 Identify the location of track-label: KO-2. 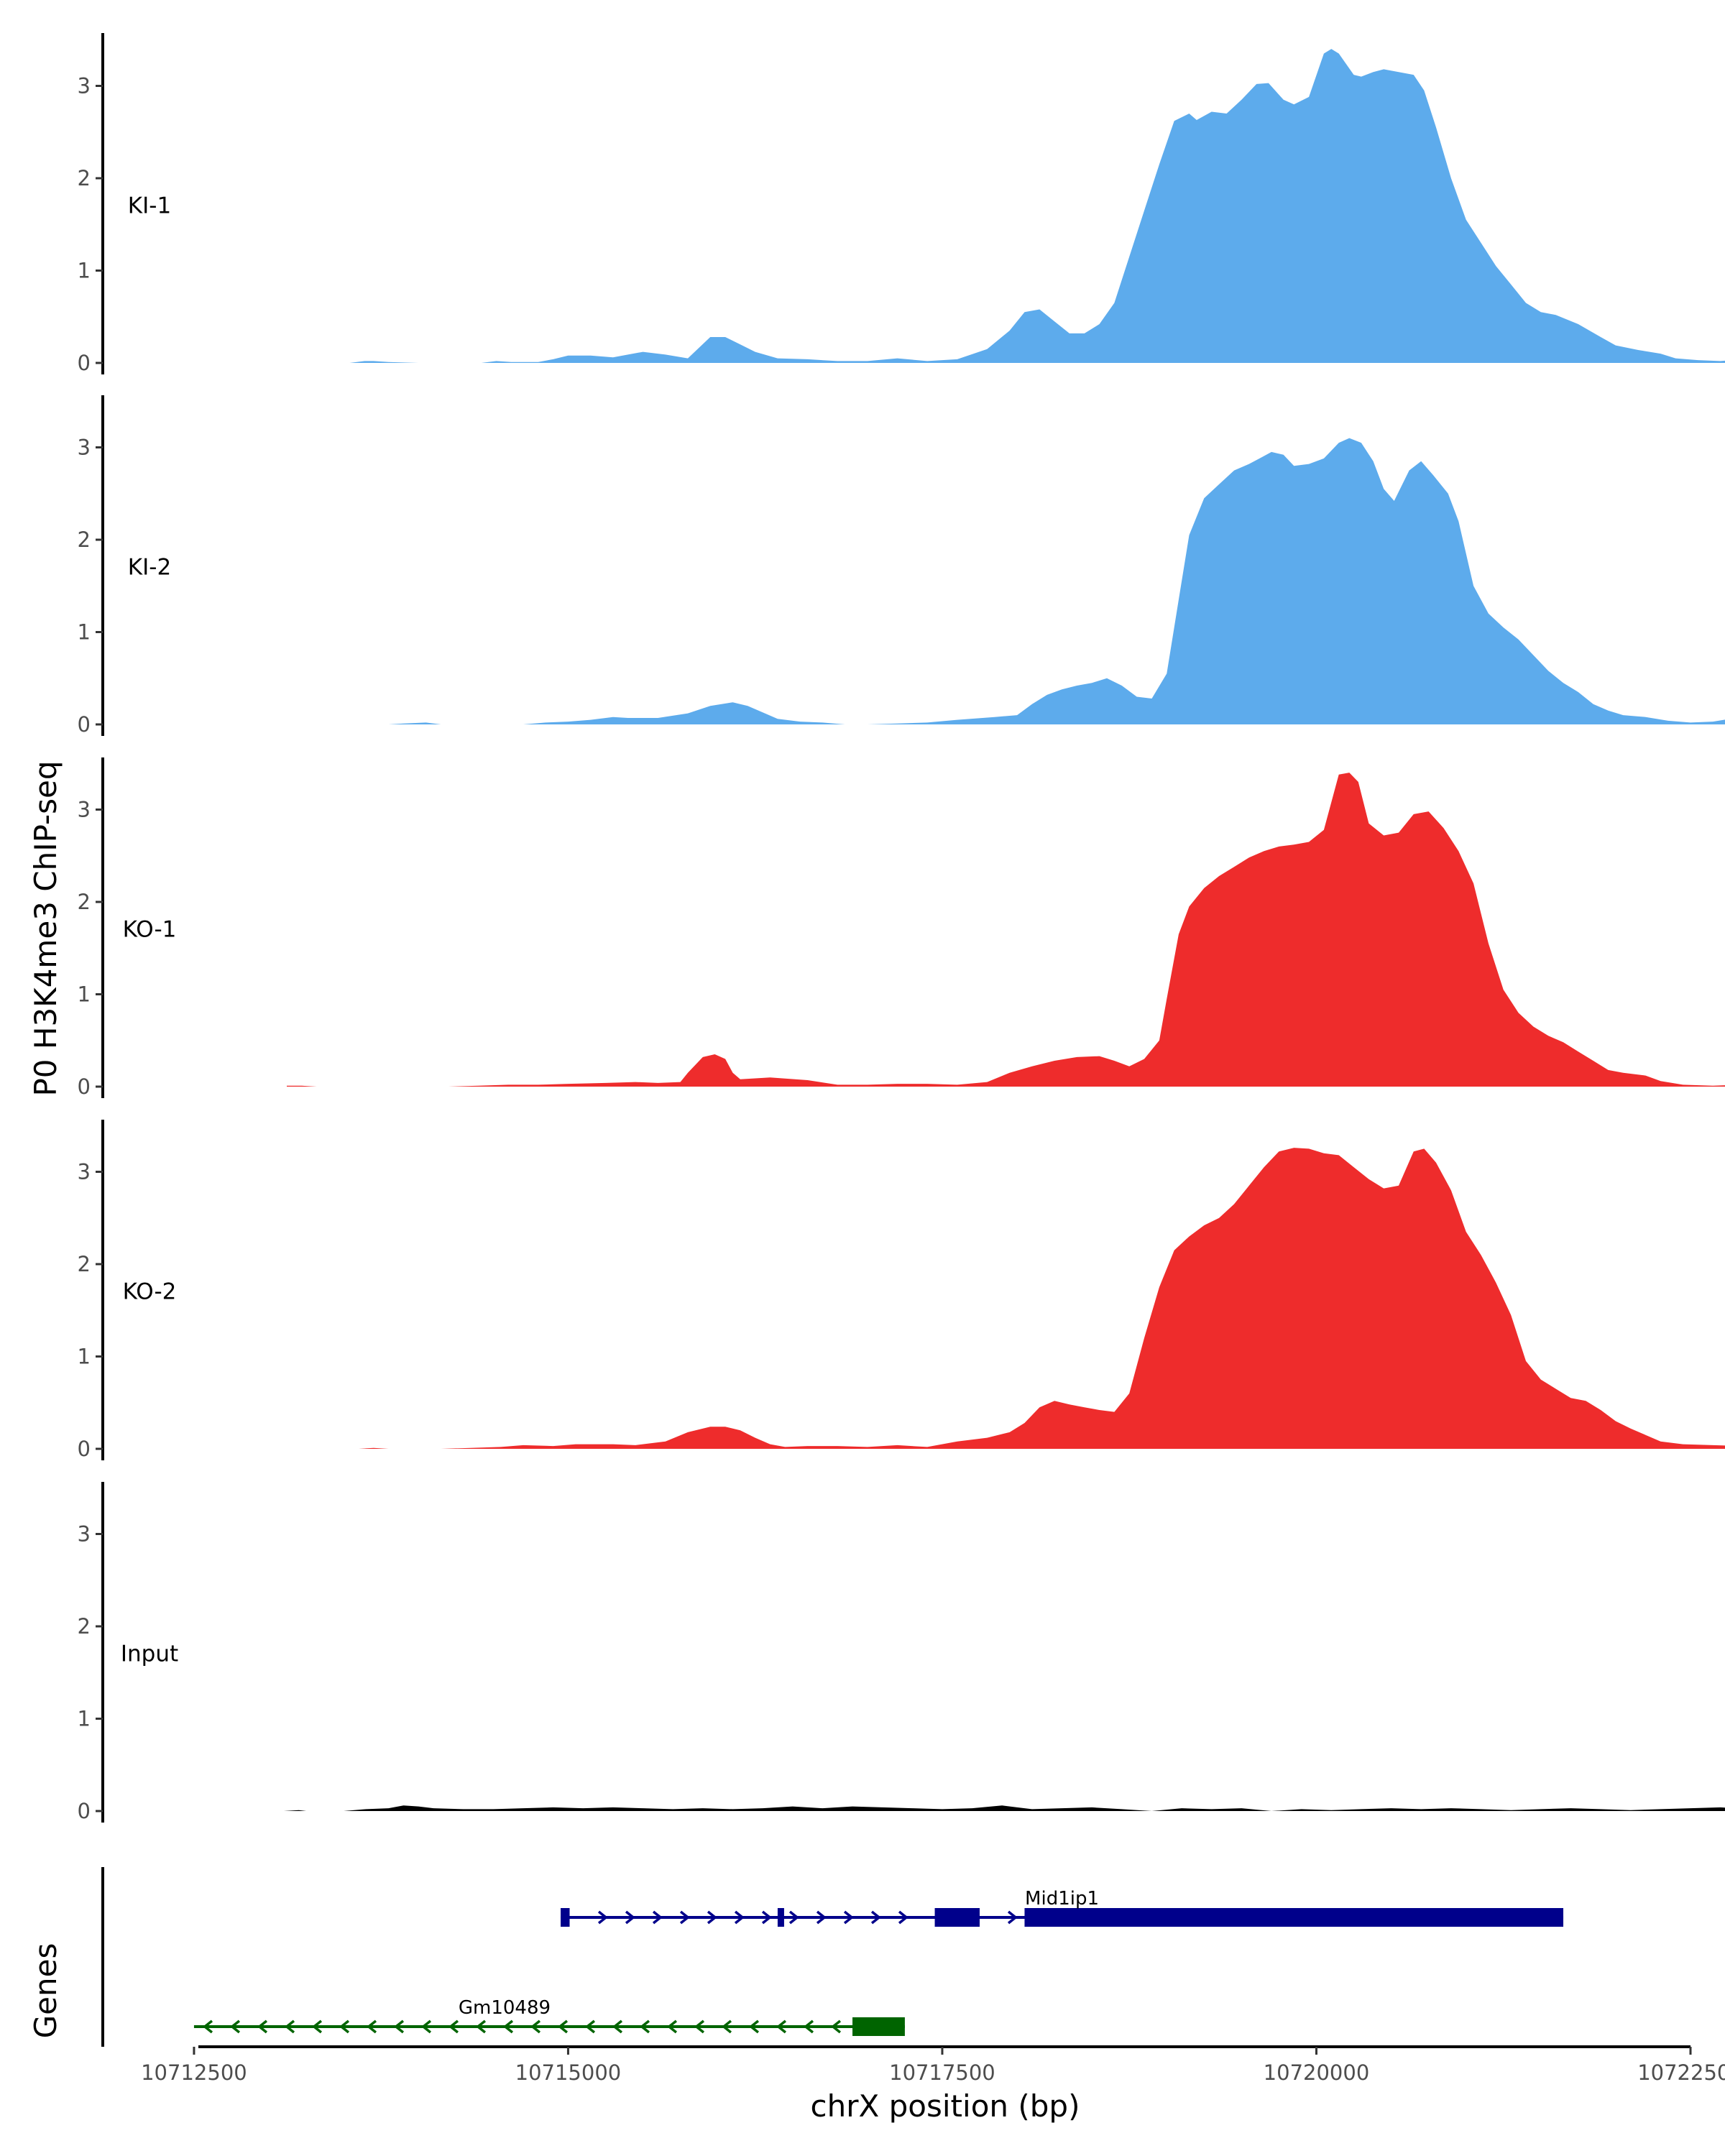
(150, 1292).